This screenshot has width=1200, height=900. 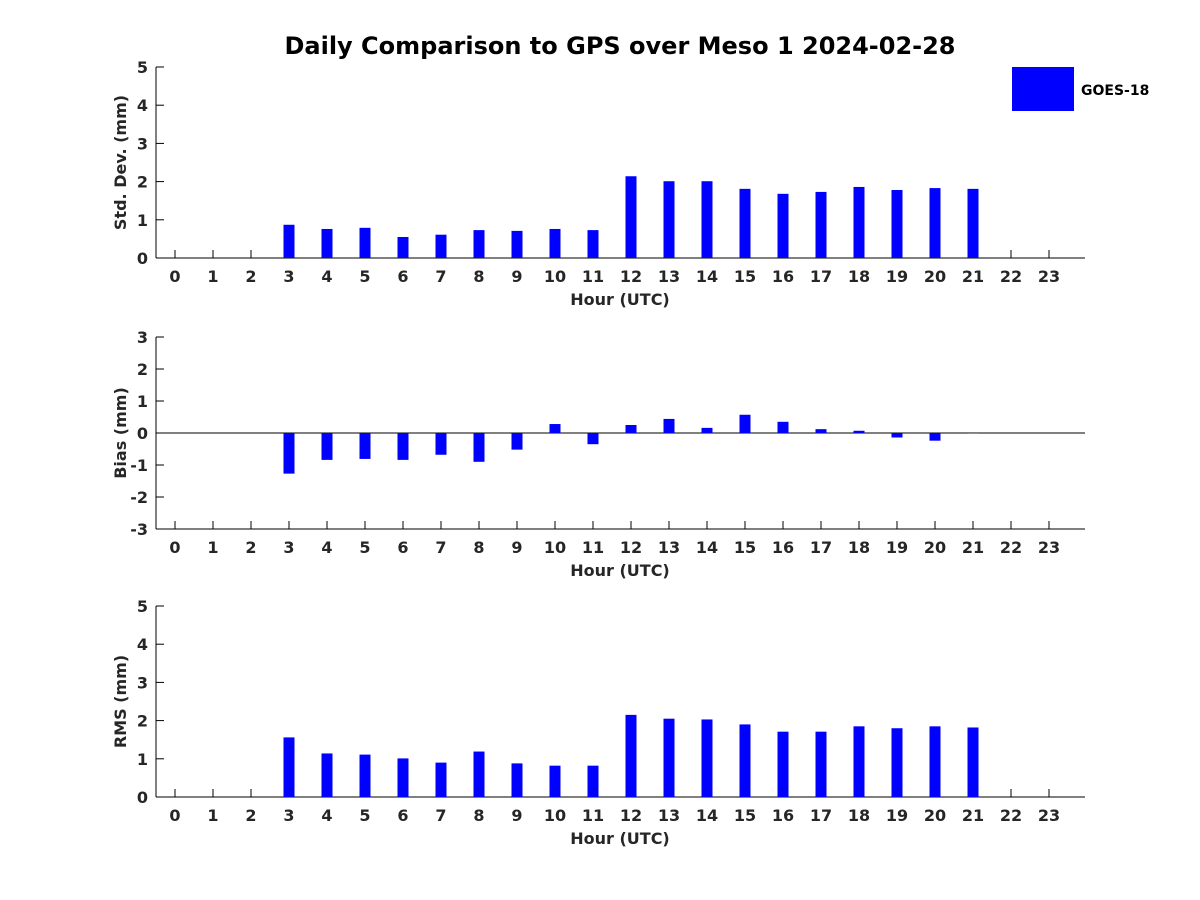 I want to click on y-tick-label: 2, so click(x=142, y=721).